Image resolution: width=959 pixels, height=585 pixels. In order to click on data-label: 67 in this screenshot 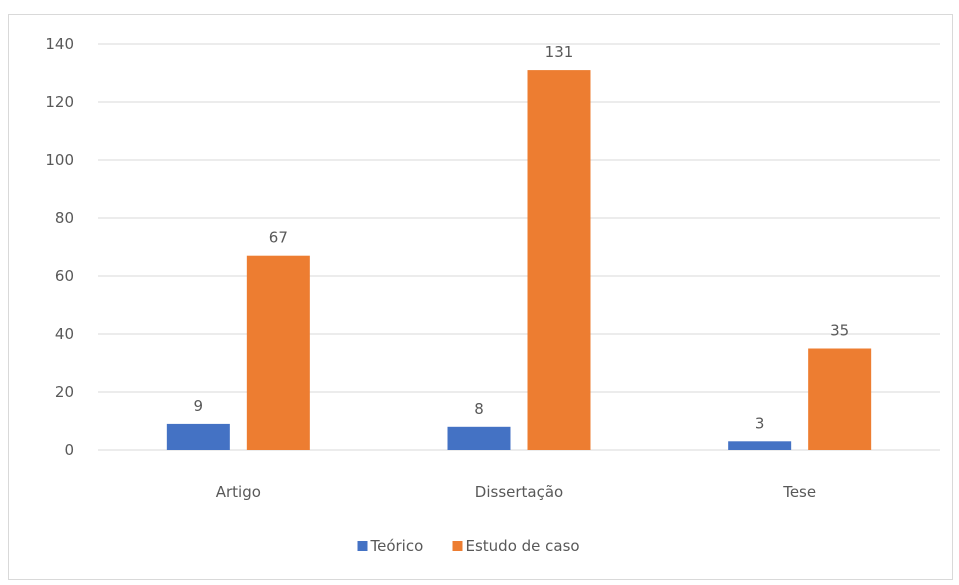, I will do `click(278, 238)`.